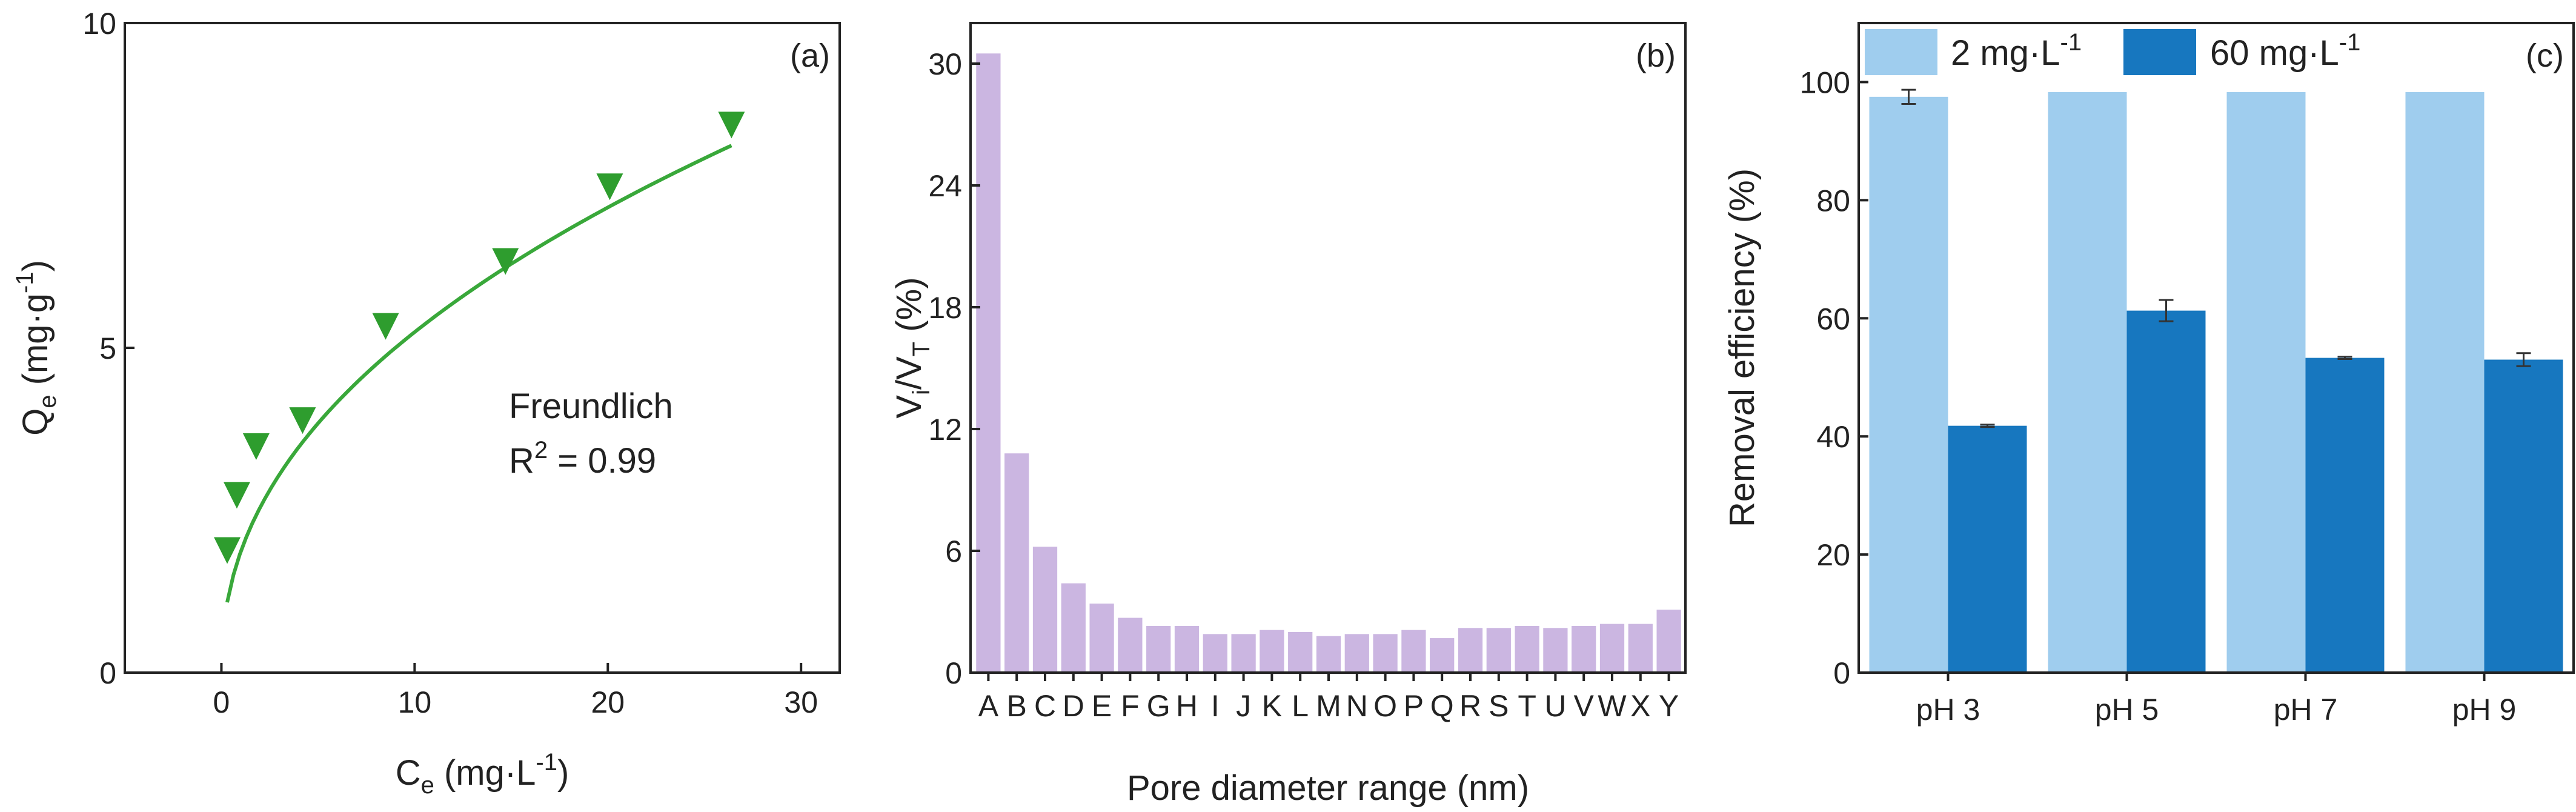 The image size is (2576, 812). What do you see at coordinates (1640, 706) in the screenshot?
I see `pore-category-label: X` at bounding box center [1640, 706].